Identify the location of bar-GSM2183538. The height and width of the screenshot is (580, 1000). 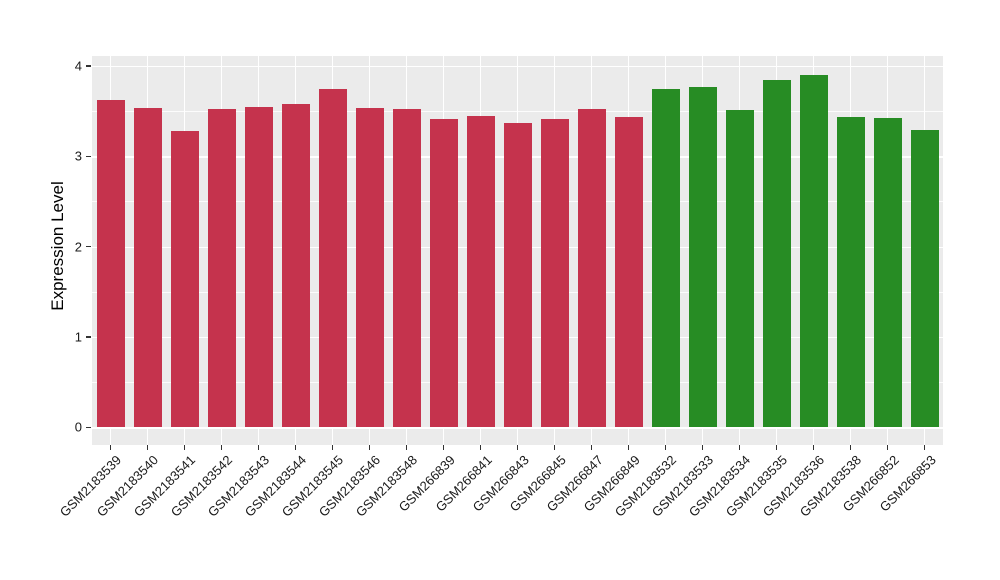
(850, 272).